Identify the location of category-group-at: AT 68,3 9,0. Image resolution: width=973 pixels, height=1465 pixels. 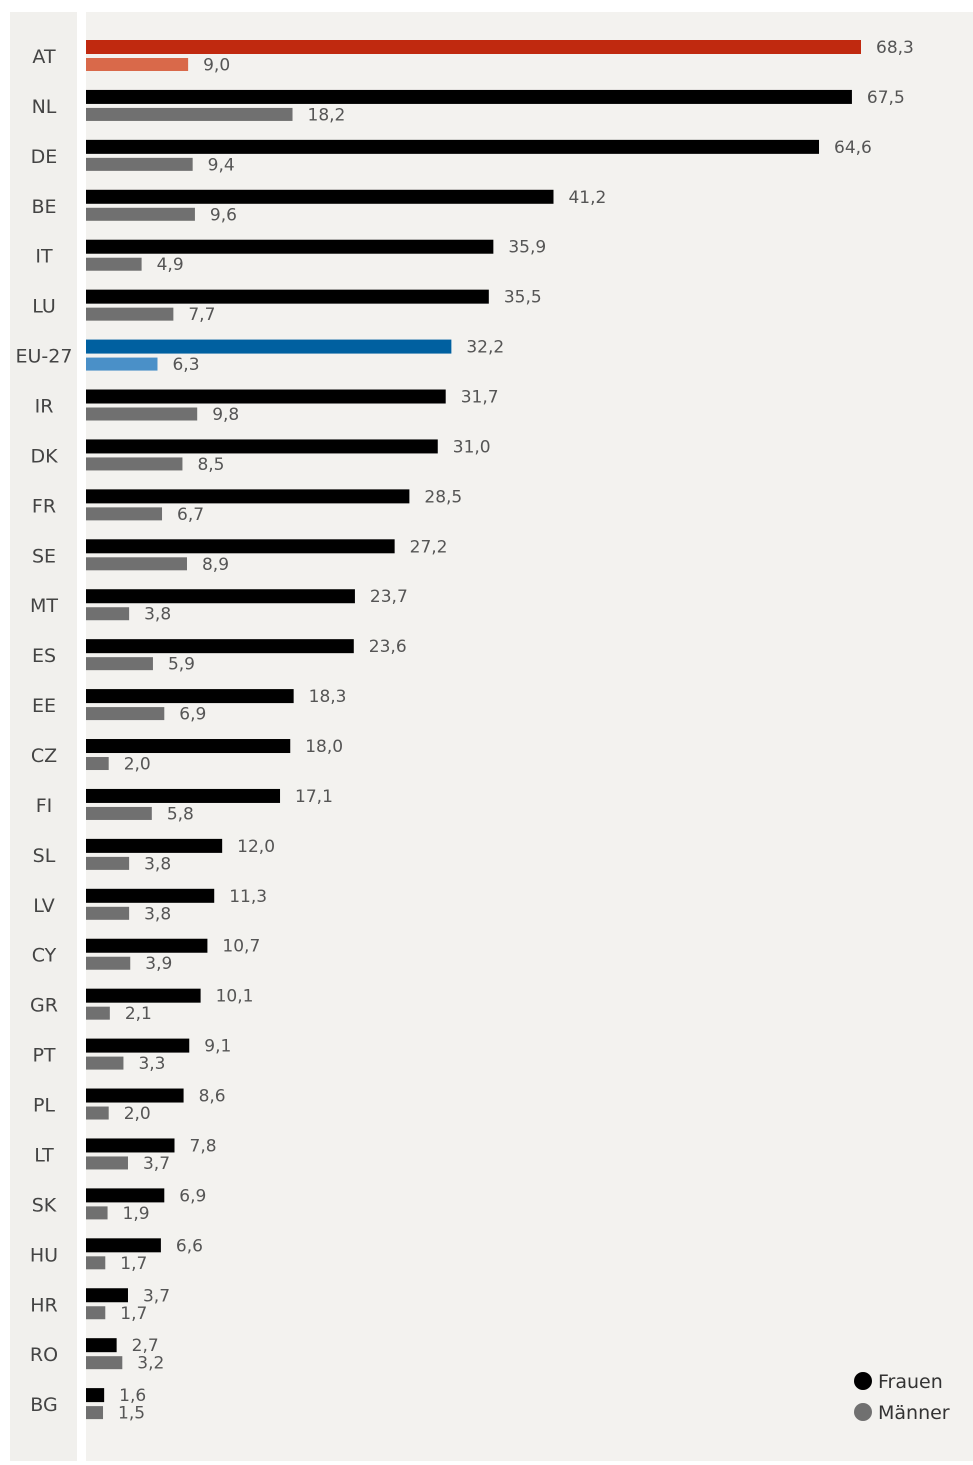
(472, 57).